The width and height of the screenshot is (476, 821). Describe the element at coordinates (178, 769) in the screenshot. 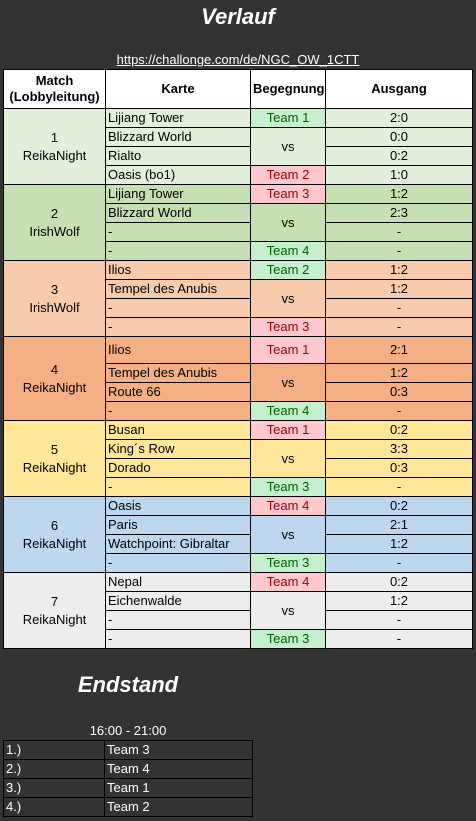

I see `rank-team: Team 4` at that location.